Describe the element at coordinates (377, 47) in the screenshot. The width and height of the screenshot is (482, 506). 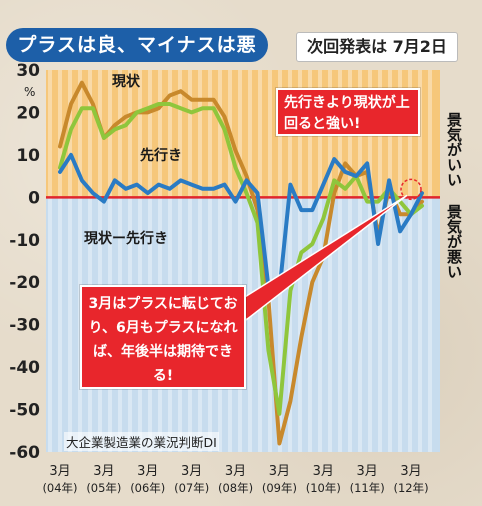
I see `next-announcement: 次回発表は 7月2日` at that location.